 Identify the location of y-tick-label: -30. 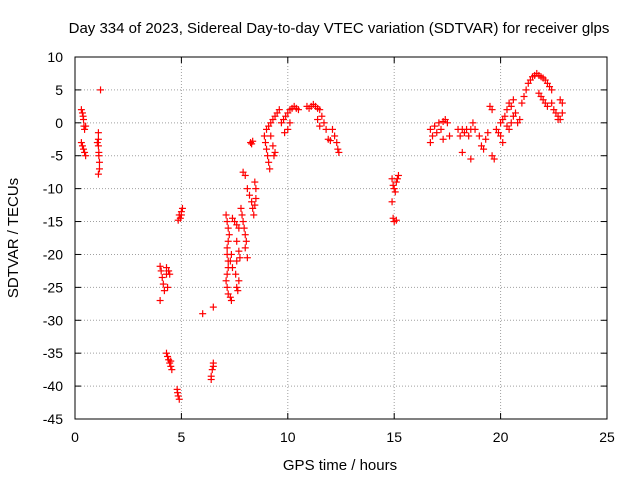
(53, 320).